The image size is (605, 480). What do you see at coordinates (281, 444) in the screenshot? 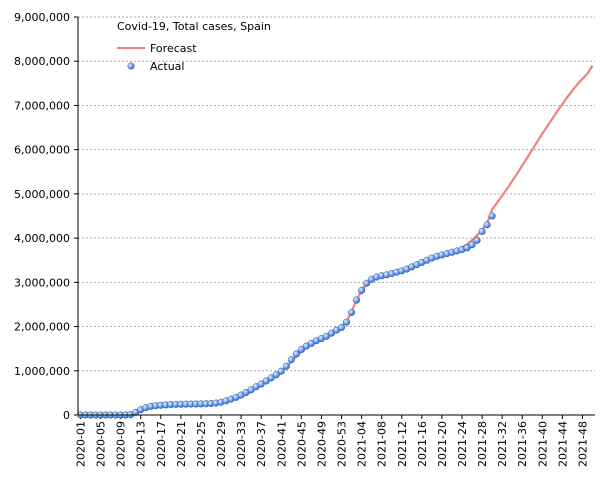
I see `x-tick-label: 2020-41` at bounding box center [281, 444].